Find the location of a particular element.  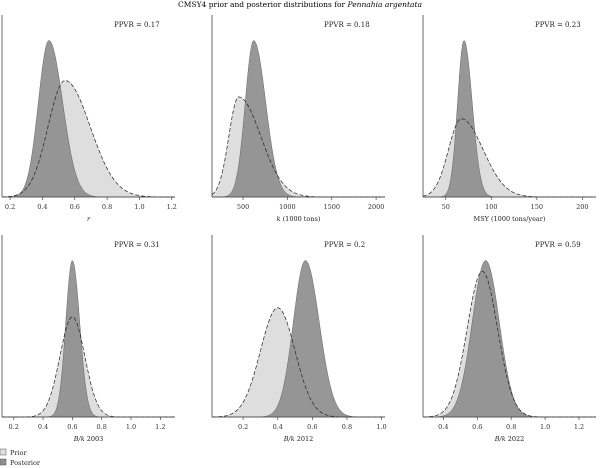

figure-title-species: Pennahia argentata is located at coordinates (383, 4).